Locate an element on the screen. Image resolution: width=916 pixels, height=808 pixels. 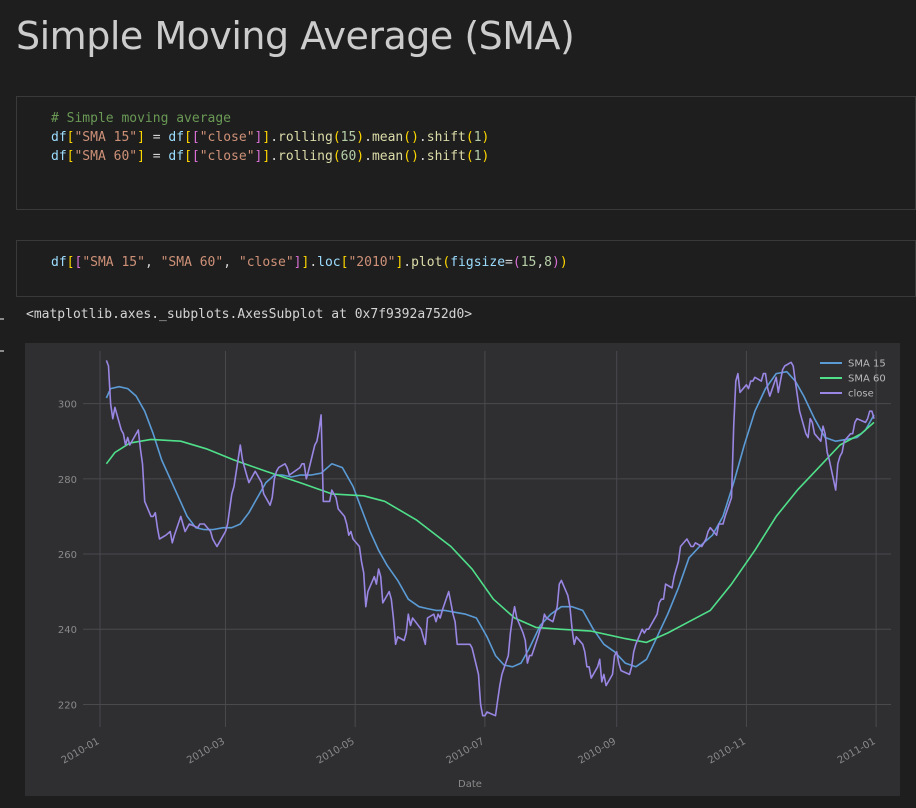
x-tick-label: 2010-05 is located at coordinates (336, 751).